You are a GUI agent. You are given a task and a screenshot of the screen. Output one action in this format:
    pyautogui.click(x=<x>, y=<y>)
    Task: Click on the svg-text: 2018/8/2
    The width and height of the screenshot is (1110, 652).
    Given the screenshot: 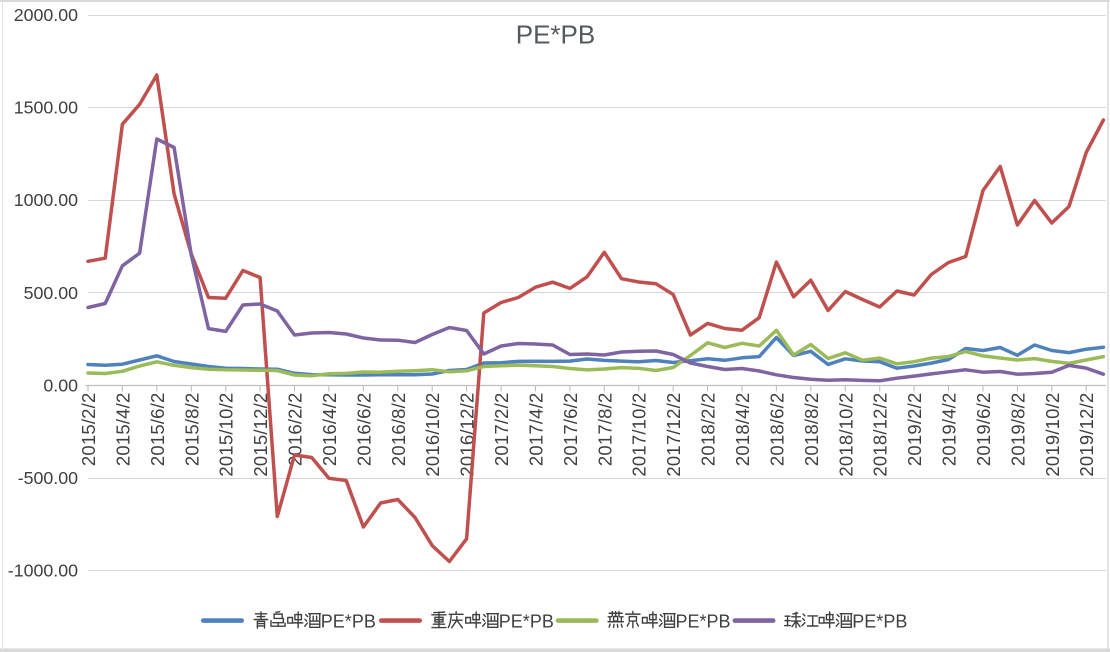 What is the action you would take?
    pyautogui.click(x=811, y=430)
    